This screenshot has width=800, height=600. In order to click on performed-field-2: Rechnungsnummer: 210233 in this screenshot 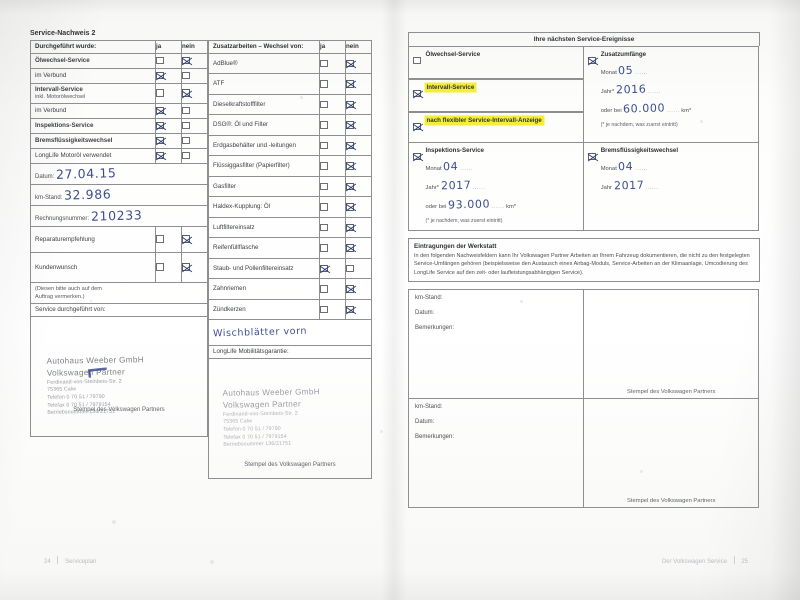, I will do `click(119, 216)`.